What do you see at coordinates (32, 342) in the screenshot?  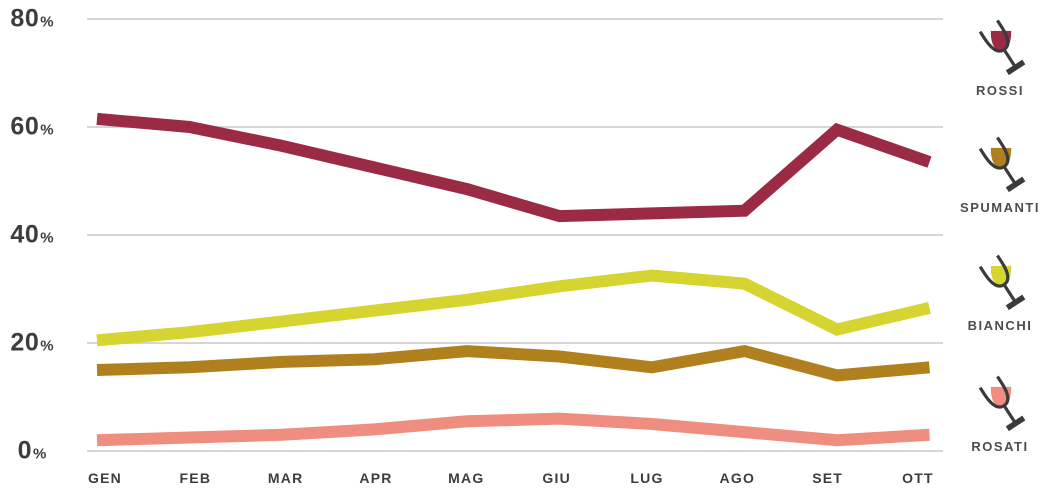 I see `y-axis-tick-20: 20%` at bounding box center [32, 342].